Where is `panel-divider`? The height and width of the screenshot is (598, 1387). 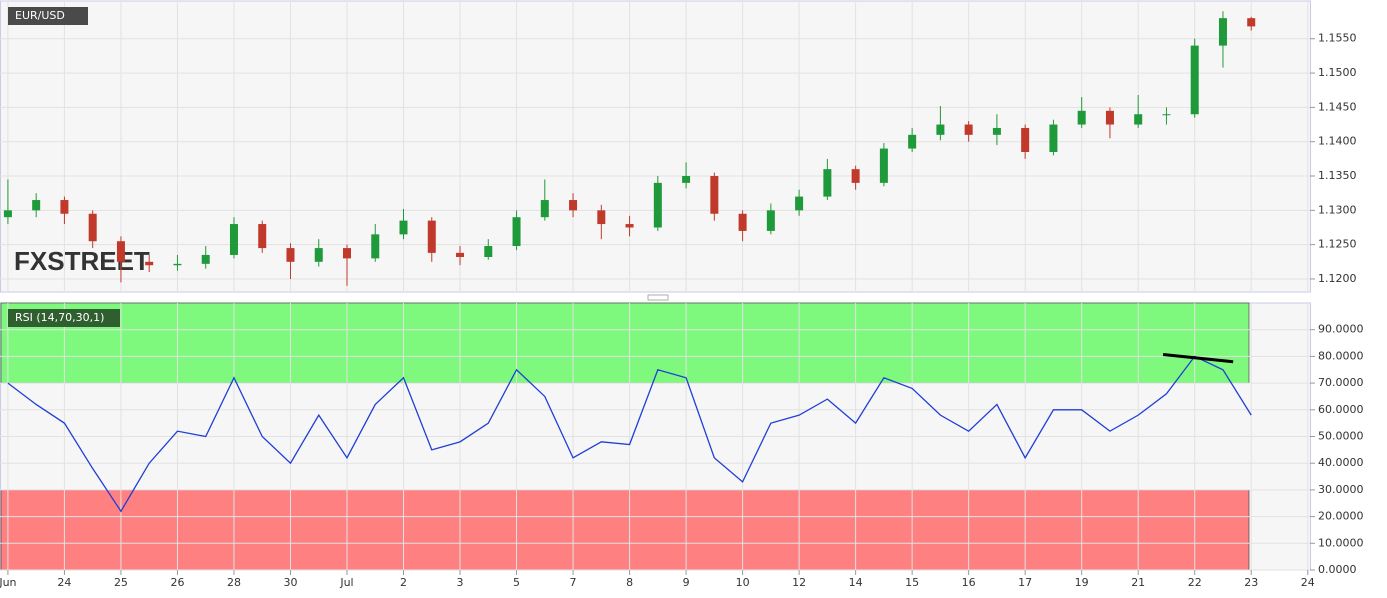 panel-divider is located at coordinates (658, 297).